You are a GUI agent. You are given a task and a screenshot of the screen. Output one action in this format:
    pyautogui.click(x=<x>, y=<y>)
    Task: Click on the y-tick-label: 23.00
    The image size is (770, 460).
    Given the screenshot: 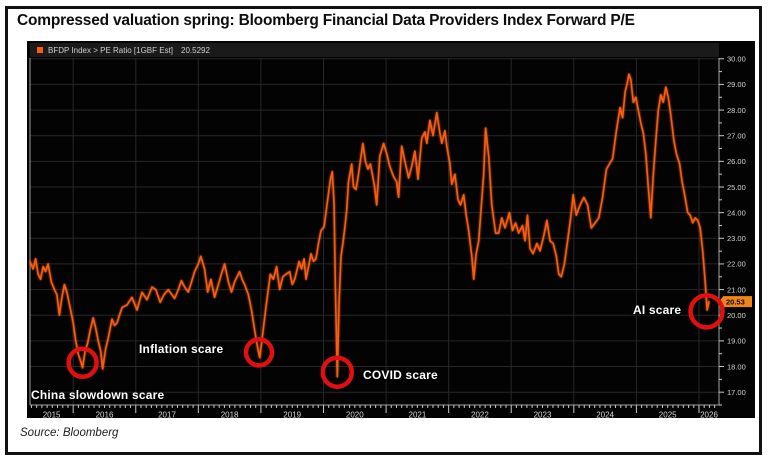 What is the action you would take?
    pyautogui.click(x=736, y=238)
    